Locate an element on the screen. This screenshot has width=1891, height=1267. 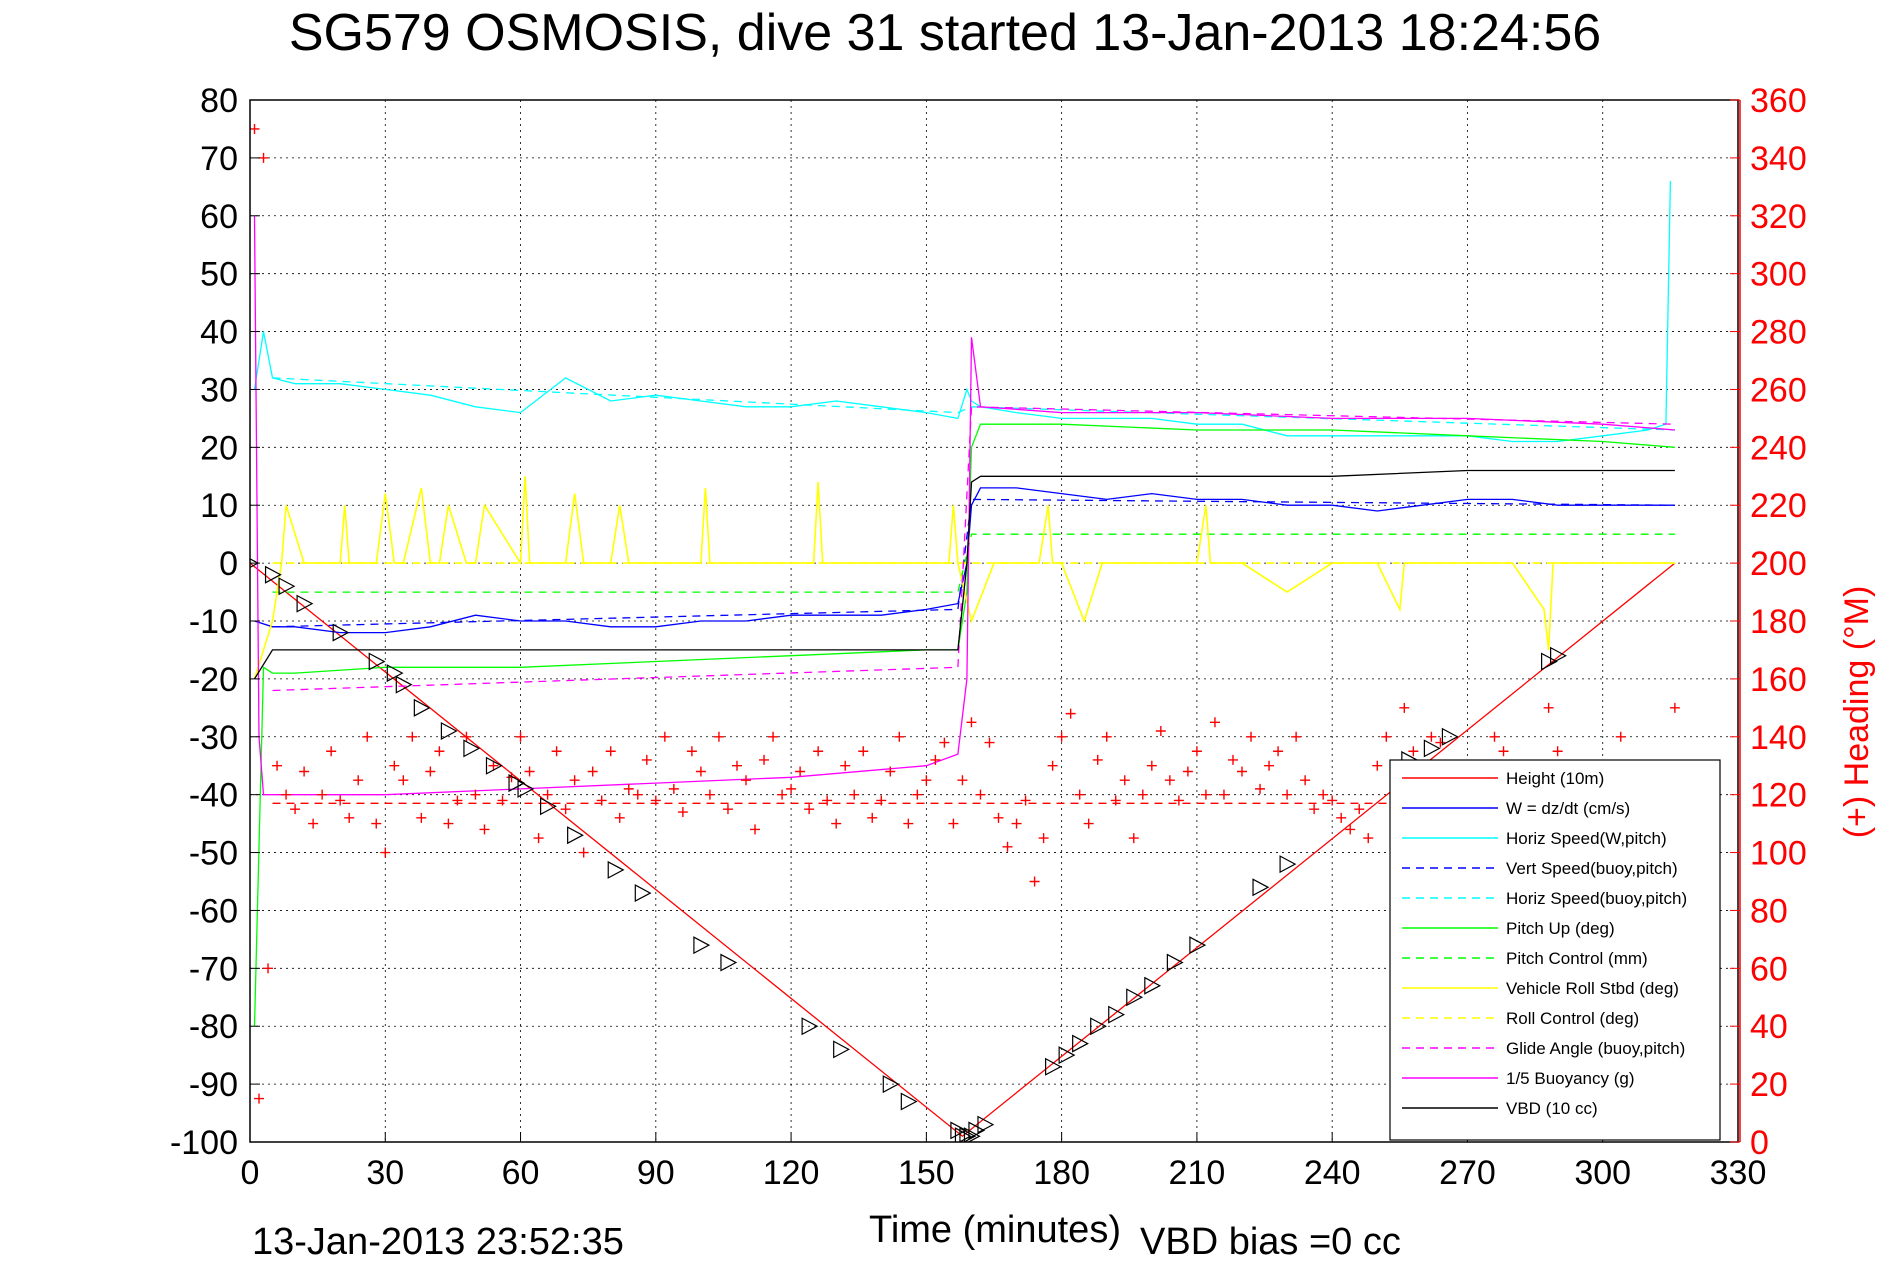
x-tick-label: 180 is located at coordinates (1061, 1173).